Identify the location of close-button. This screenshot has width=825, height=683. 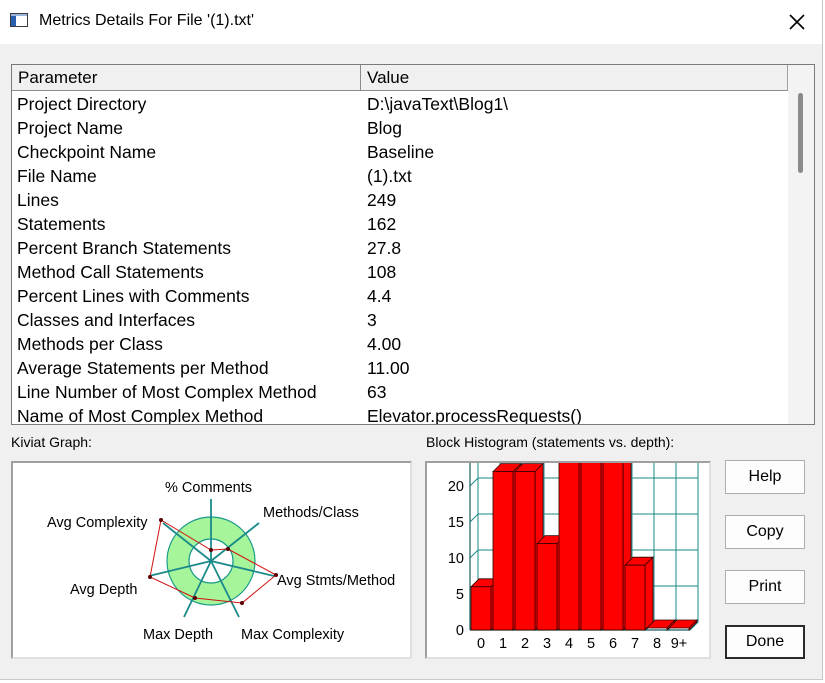
(797, 22).